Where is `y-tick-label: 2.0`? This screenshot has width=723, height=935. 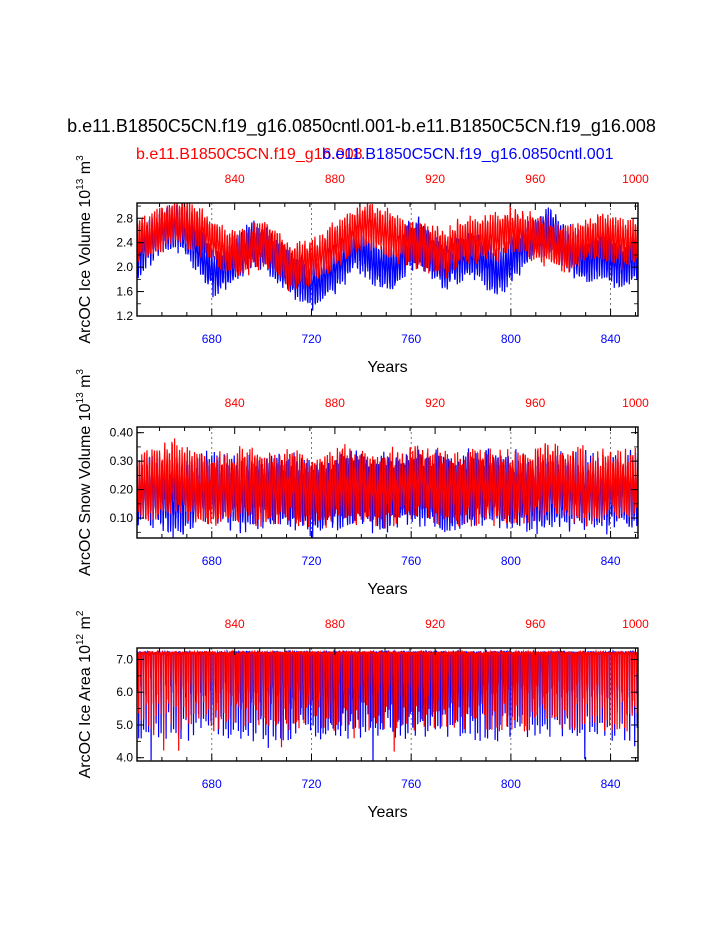 y-tick-label: 2.0 is located at coordinates (124, 267).